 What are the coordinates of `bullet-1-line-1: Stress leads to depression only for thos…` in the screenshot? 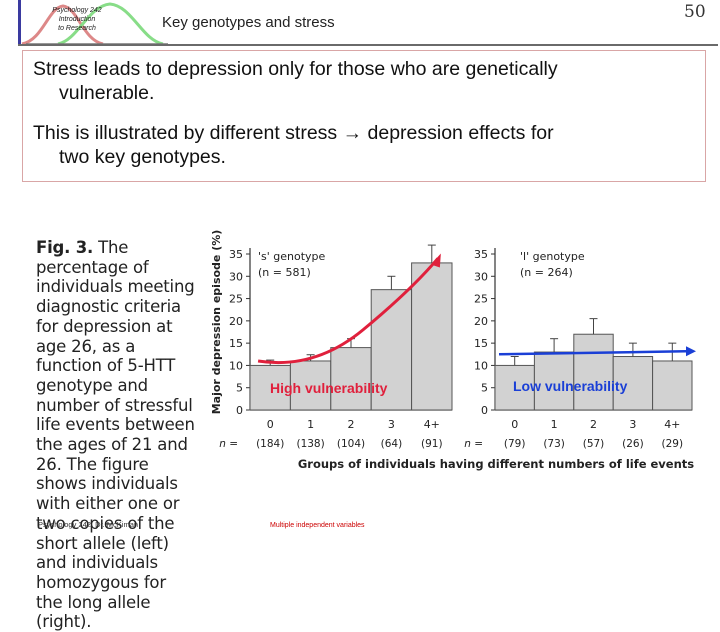 It's located at (295, 69).